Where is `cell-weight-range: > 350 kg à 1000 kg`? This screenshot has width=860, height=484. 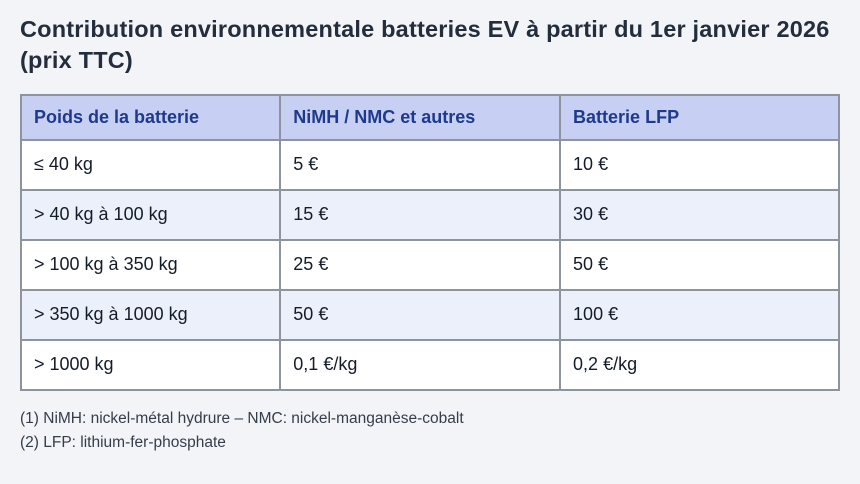 cell-weight-range: > 350 kg à 1000 kg is located at coordinates (150, 314).